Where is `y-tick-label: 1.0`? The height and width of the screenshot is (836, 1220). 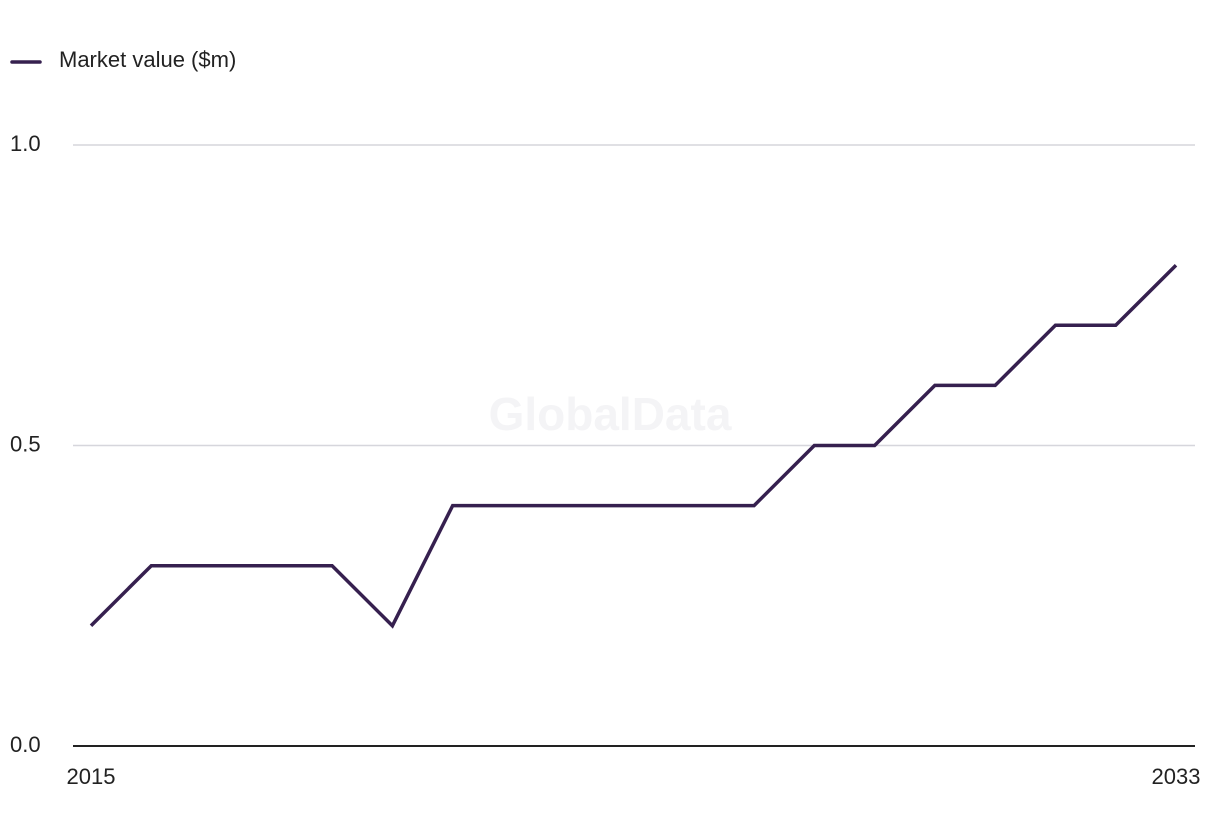 y-tick-label: 1.0 is located at coordinates (25, 143).